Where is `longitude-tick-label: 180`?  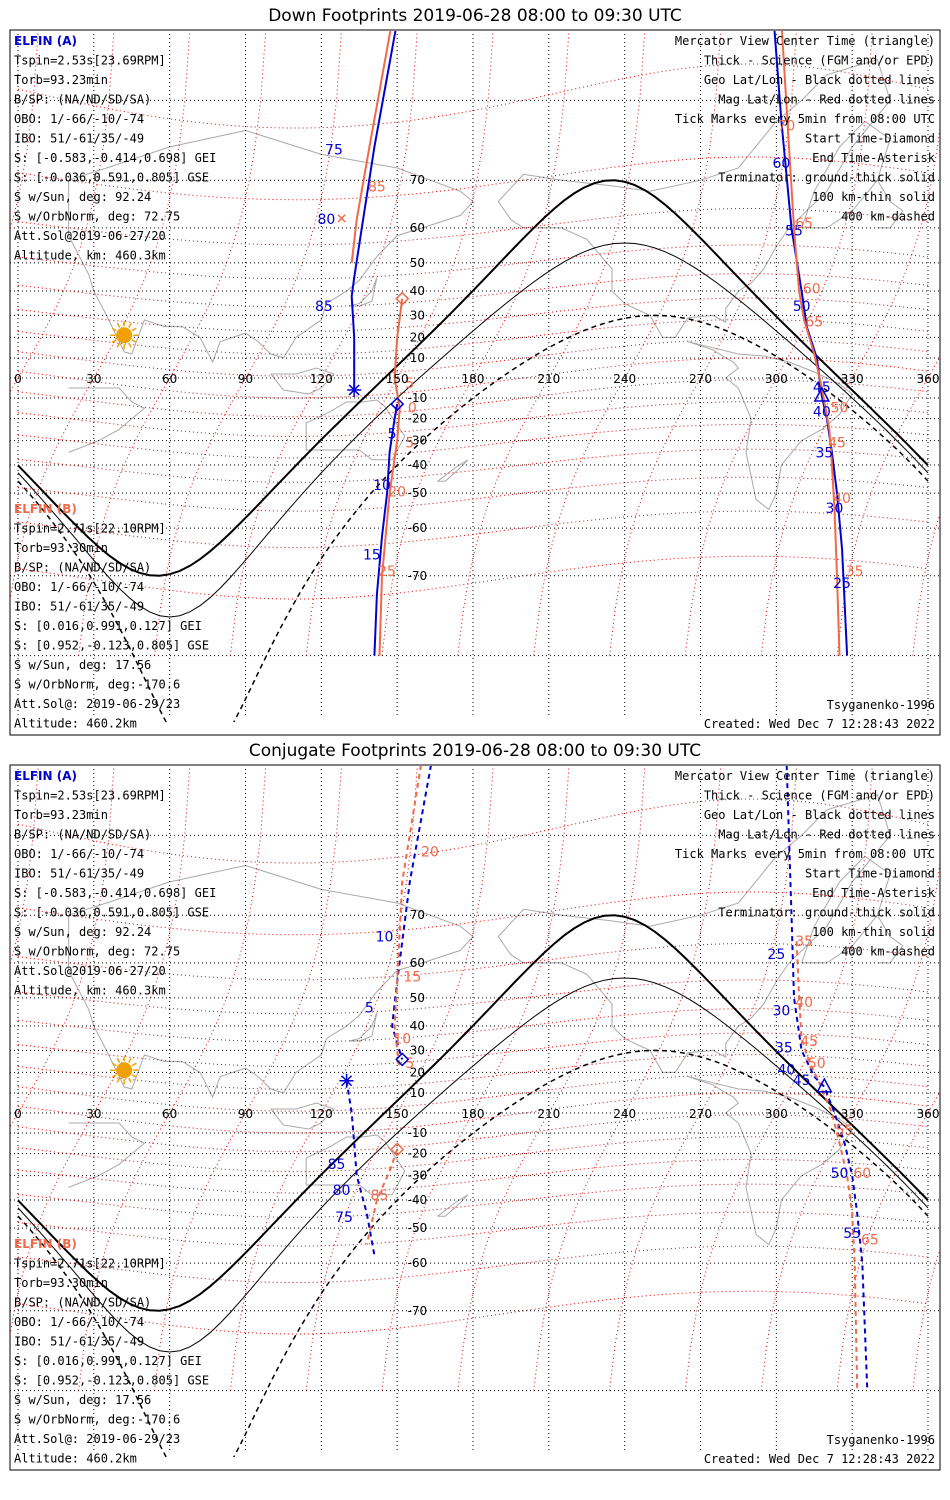 longitude-tick-label: 180 is located at coordinates (473, 1114).